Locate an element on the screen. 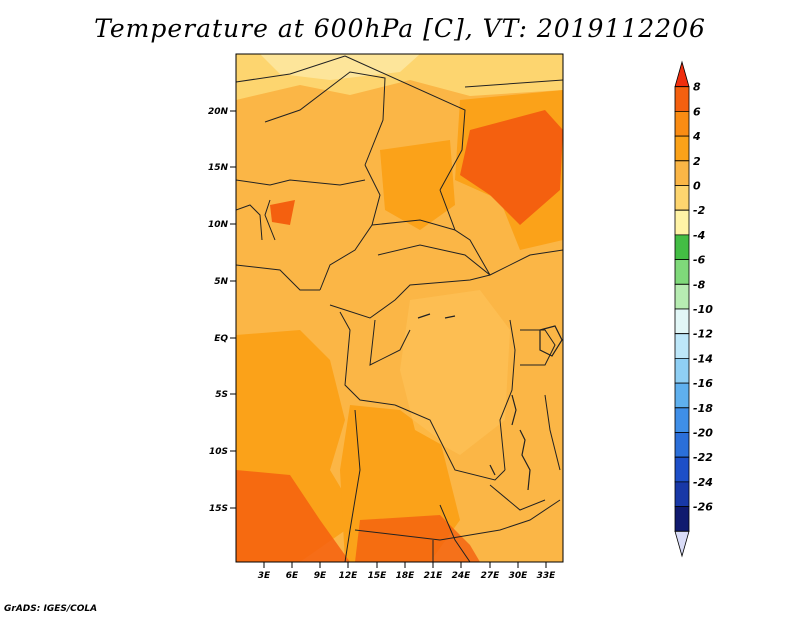  colorbar: 8 6 4 2 0 -2 -4 -6 -8 -10 -12 -14 -16 -18 -20 -22 -24 -26 is located at coordinates (693, 309).